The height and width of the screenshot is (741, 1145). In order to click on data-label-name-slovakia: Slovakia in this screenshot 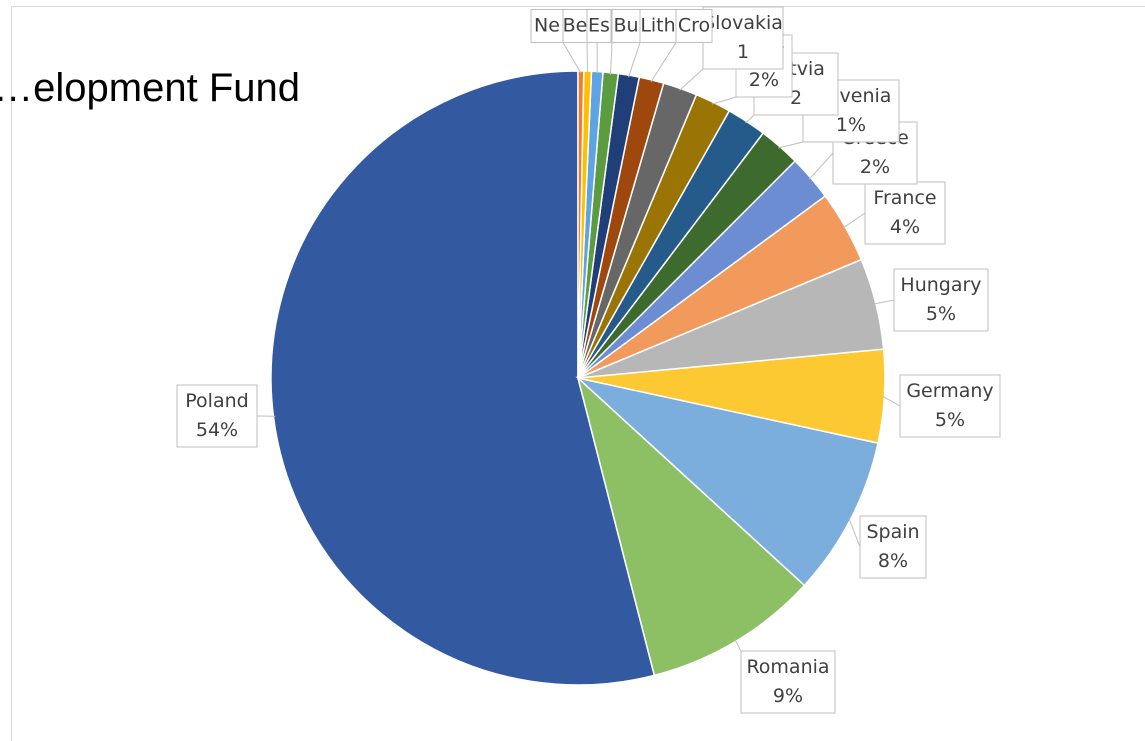, I will do `click(743, 23)`.